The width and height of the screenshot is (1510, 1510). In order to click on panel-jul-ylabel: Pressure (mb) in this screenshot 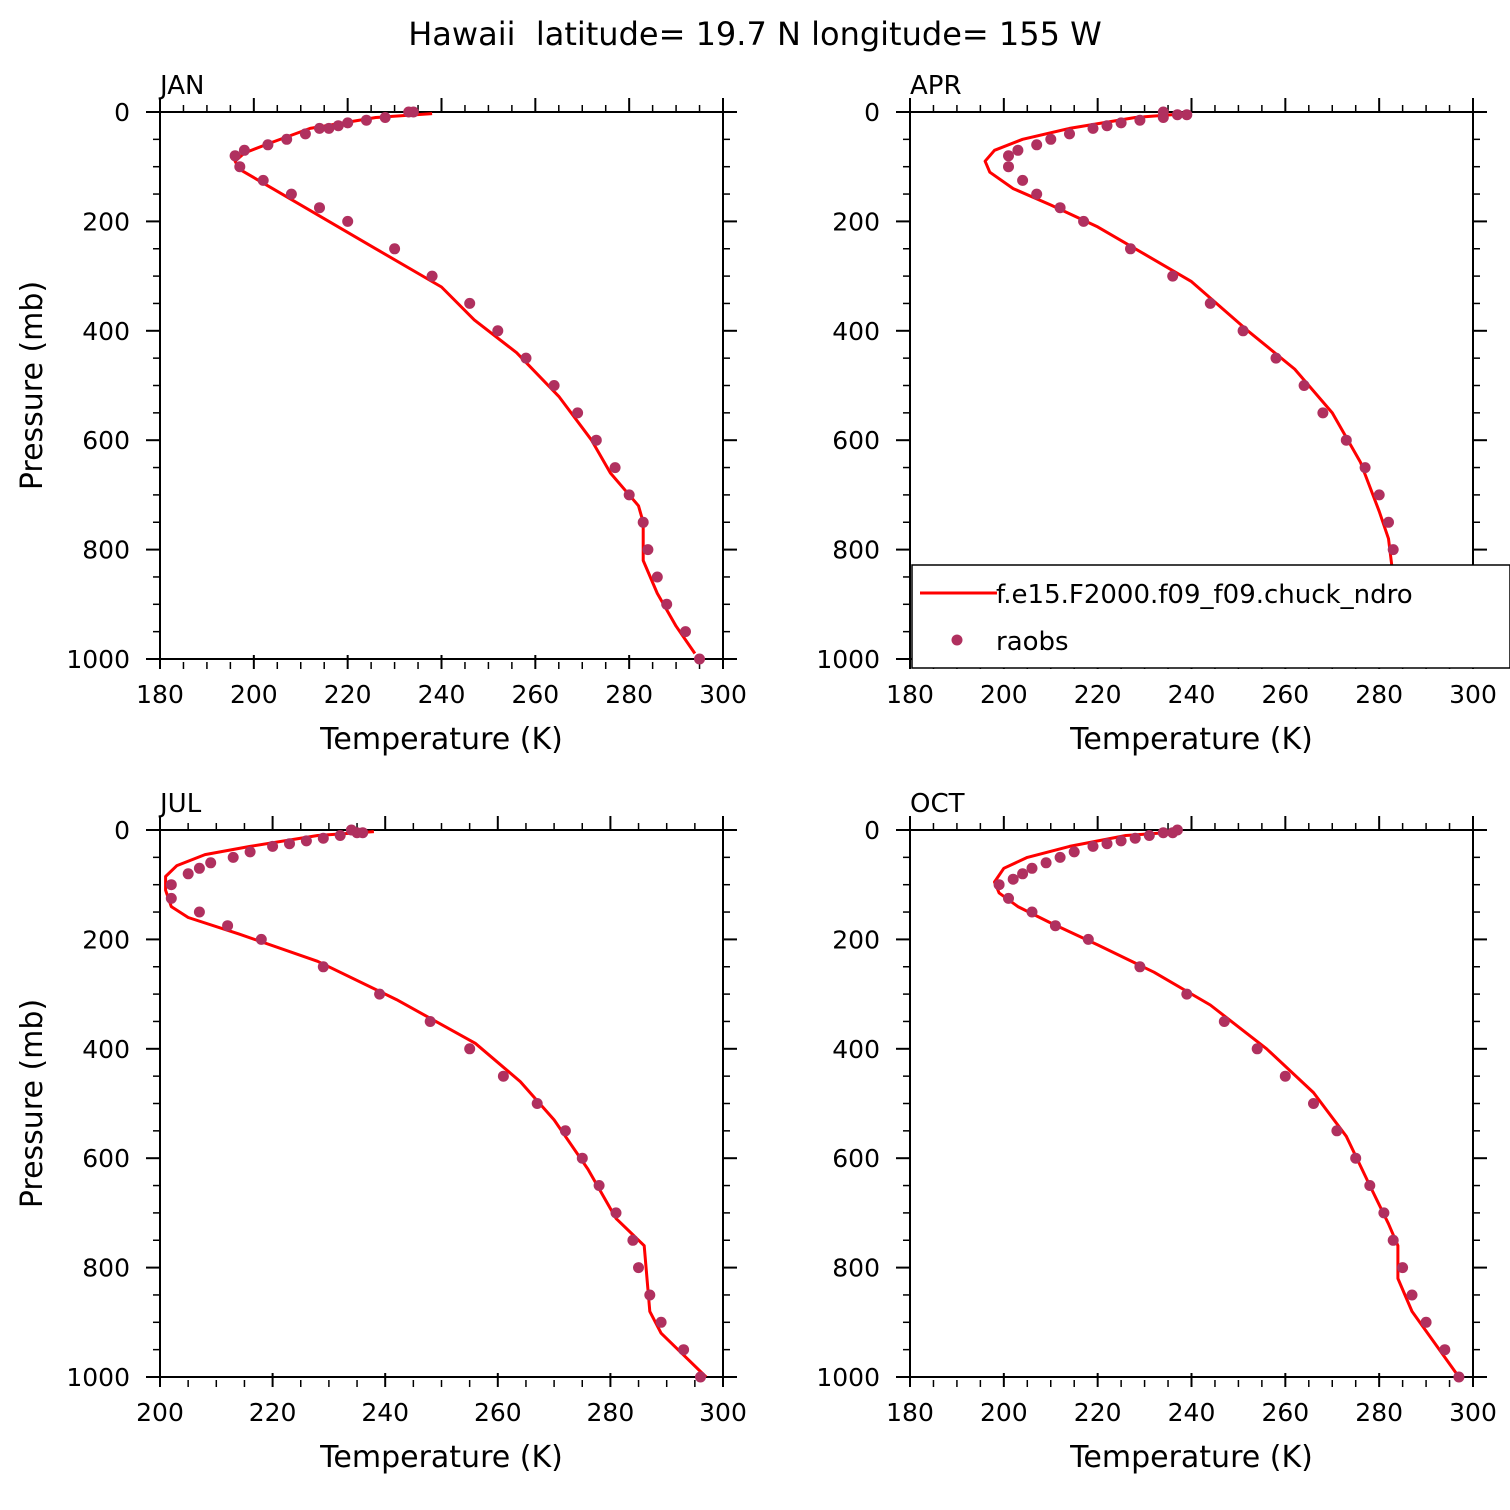, I will do `click(32, 1103)`.